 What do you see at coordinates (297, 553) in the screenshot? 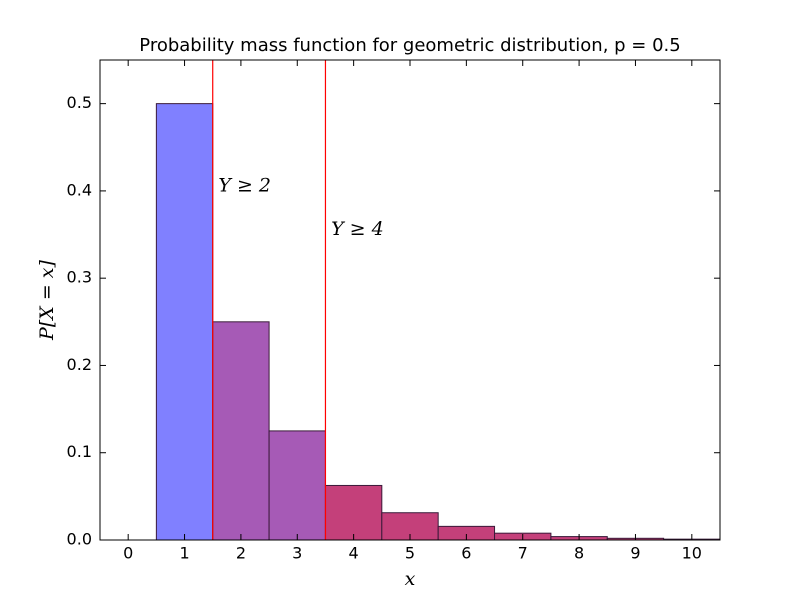
I see `x-tick-label: 3` at bounding box center [297, 553].